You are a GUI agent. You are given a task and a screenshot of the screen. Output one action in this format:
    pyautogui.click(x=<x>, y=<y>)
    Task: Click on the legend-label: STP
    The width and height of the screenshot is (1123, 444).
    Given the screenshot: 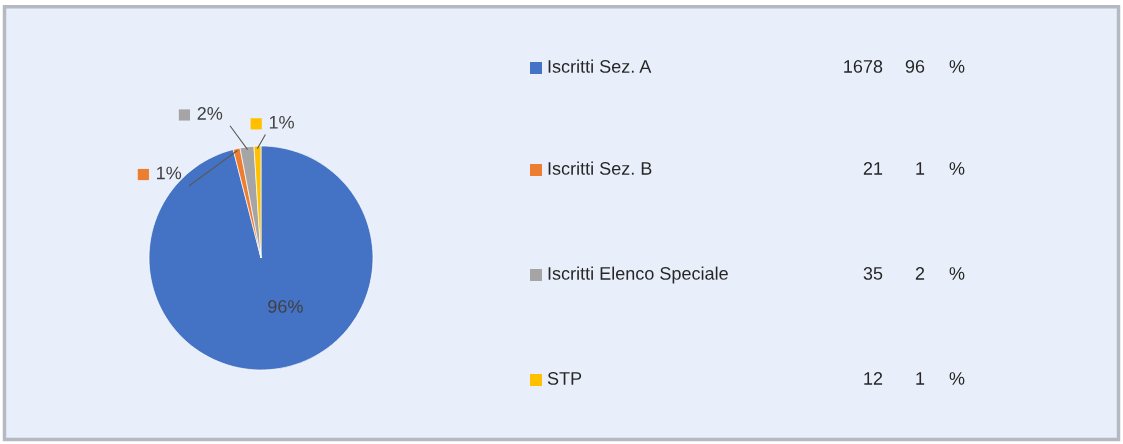 What is the action you would take?
    pyautogui.click(x=564, y=378)
    